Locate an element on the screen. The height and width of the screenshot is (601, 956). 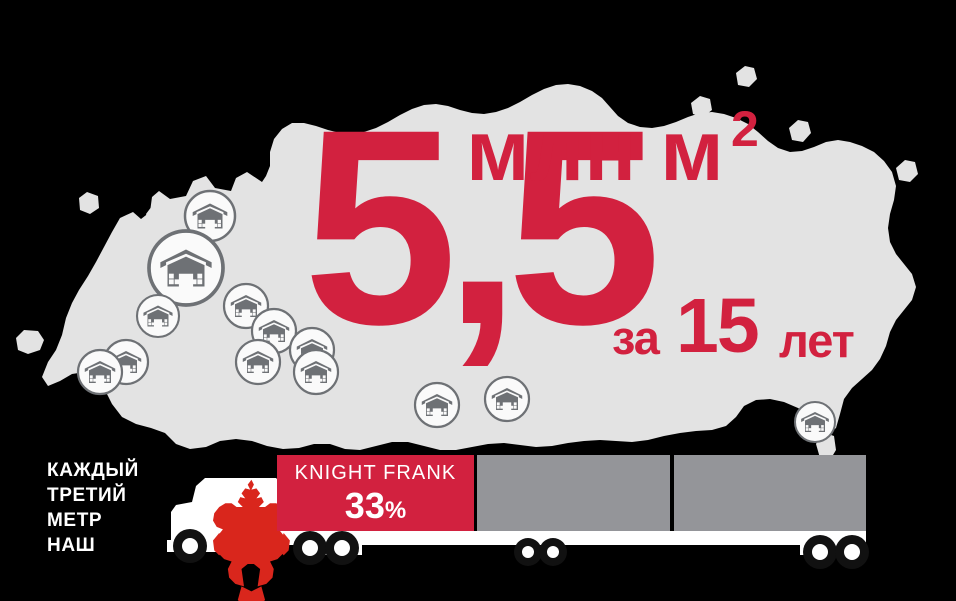
trailer-dividers is located at coordinates (574, 493).